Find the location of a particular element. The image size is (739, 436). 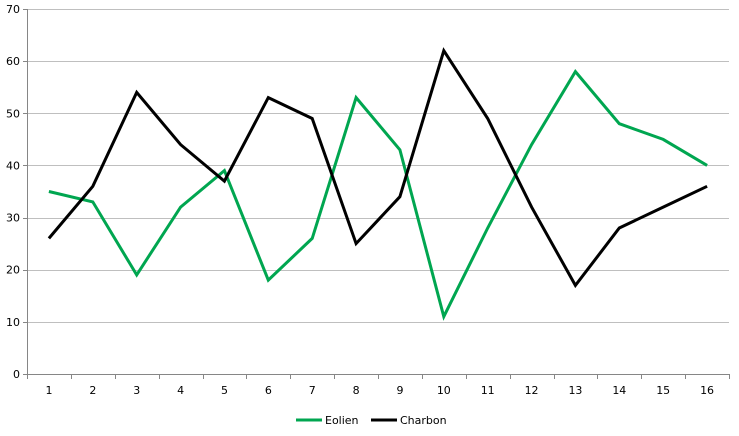

x-tick-label: 1 is located at coordinates (48, 390).